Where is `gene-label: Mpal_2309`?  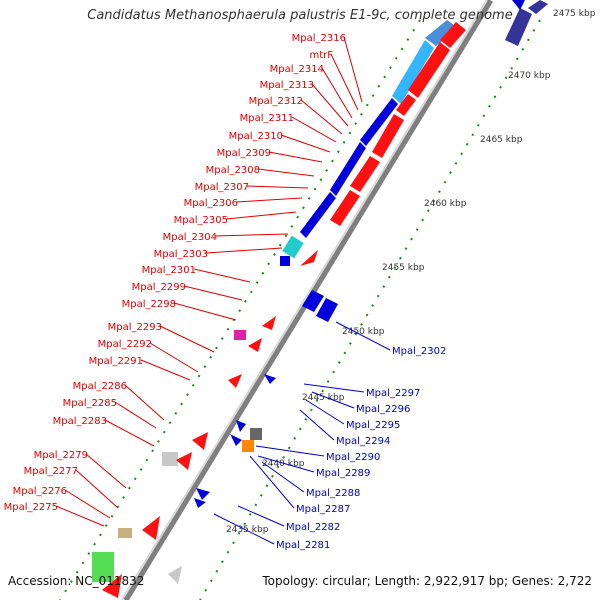
gene-label: Mpal_2309 is located at coordinates (244, 153).